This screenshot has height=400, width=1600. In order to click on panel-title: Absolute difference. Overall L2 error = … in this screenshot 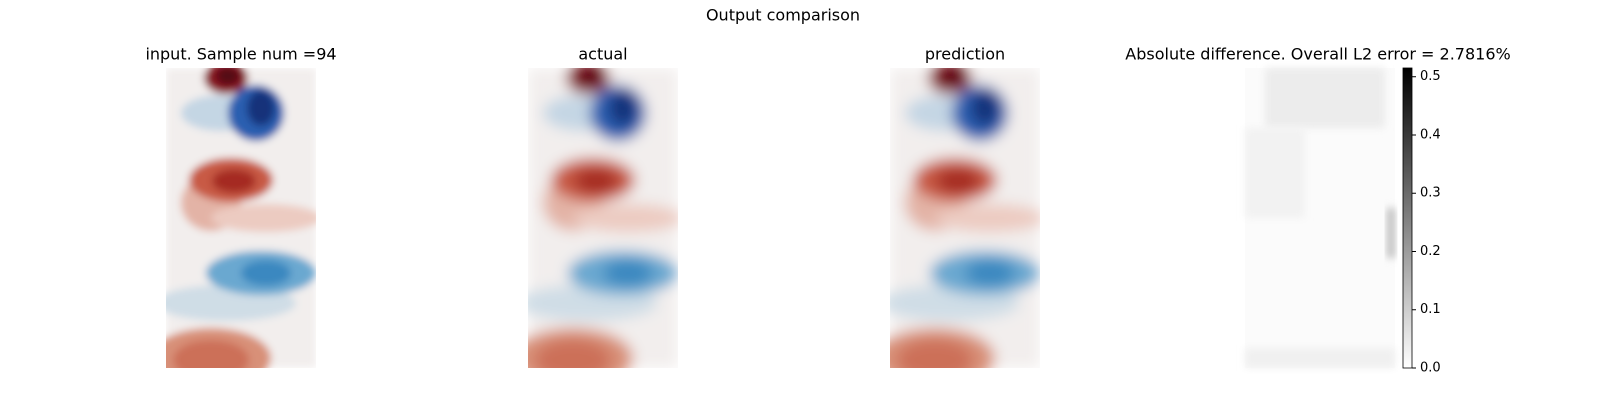, I will do `click(1317, 54)`.